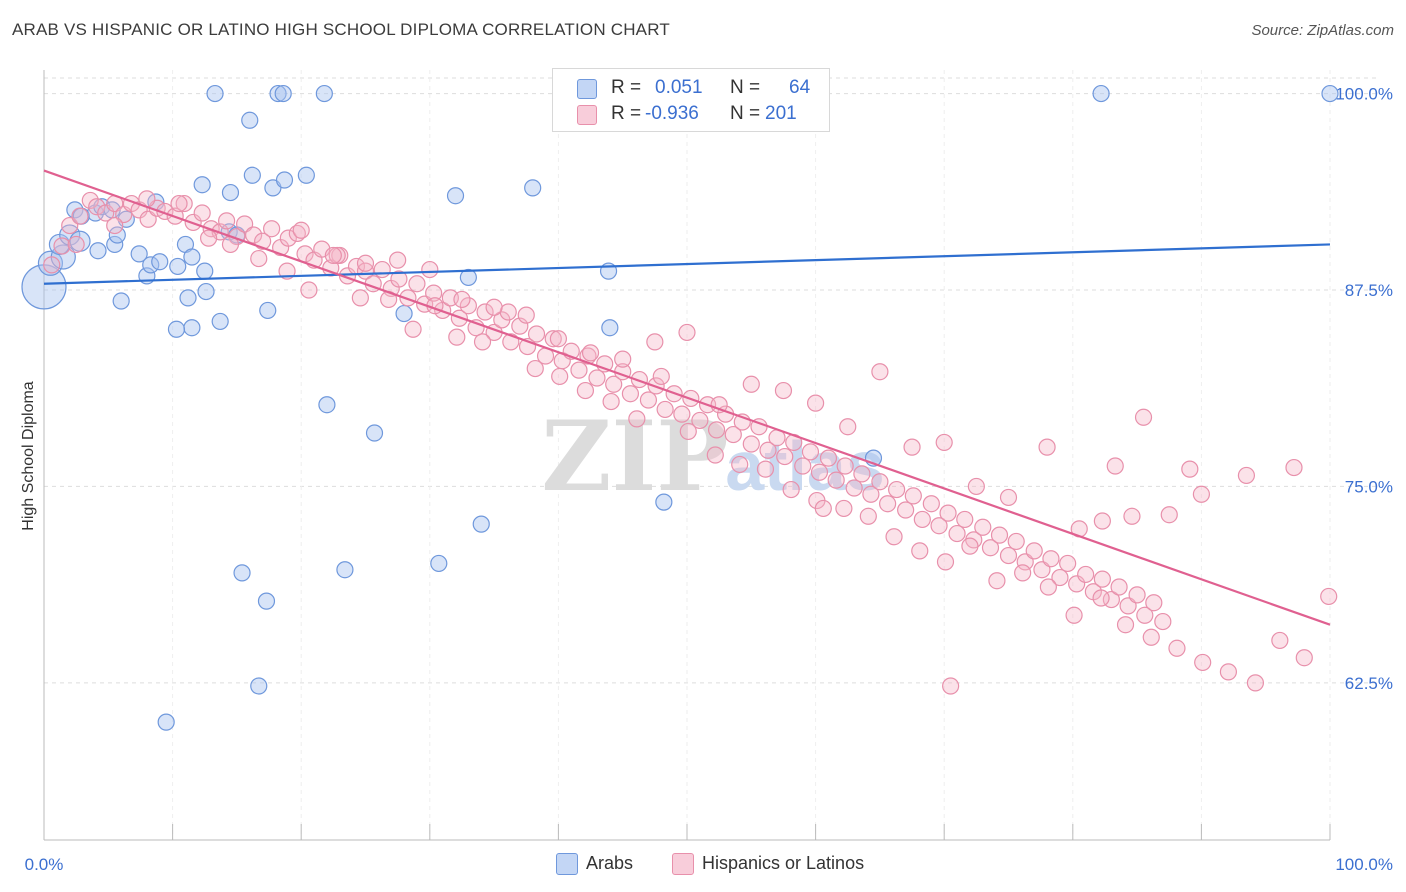  Describe the element at coordinates (781, 113) in the screenshot. I see `legend-n-value: 201` at that location.